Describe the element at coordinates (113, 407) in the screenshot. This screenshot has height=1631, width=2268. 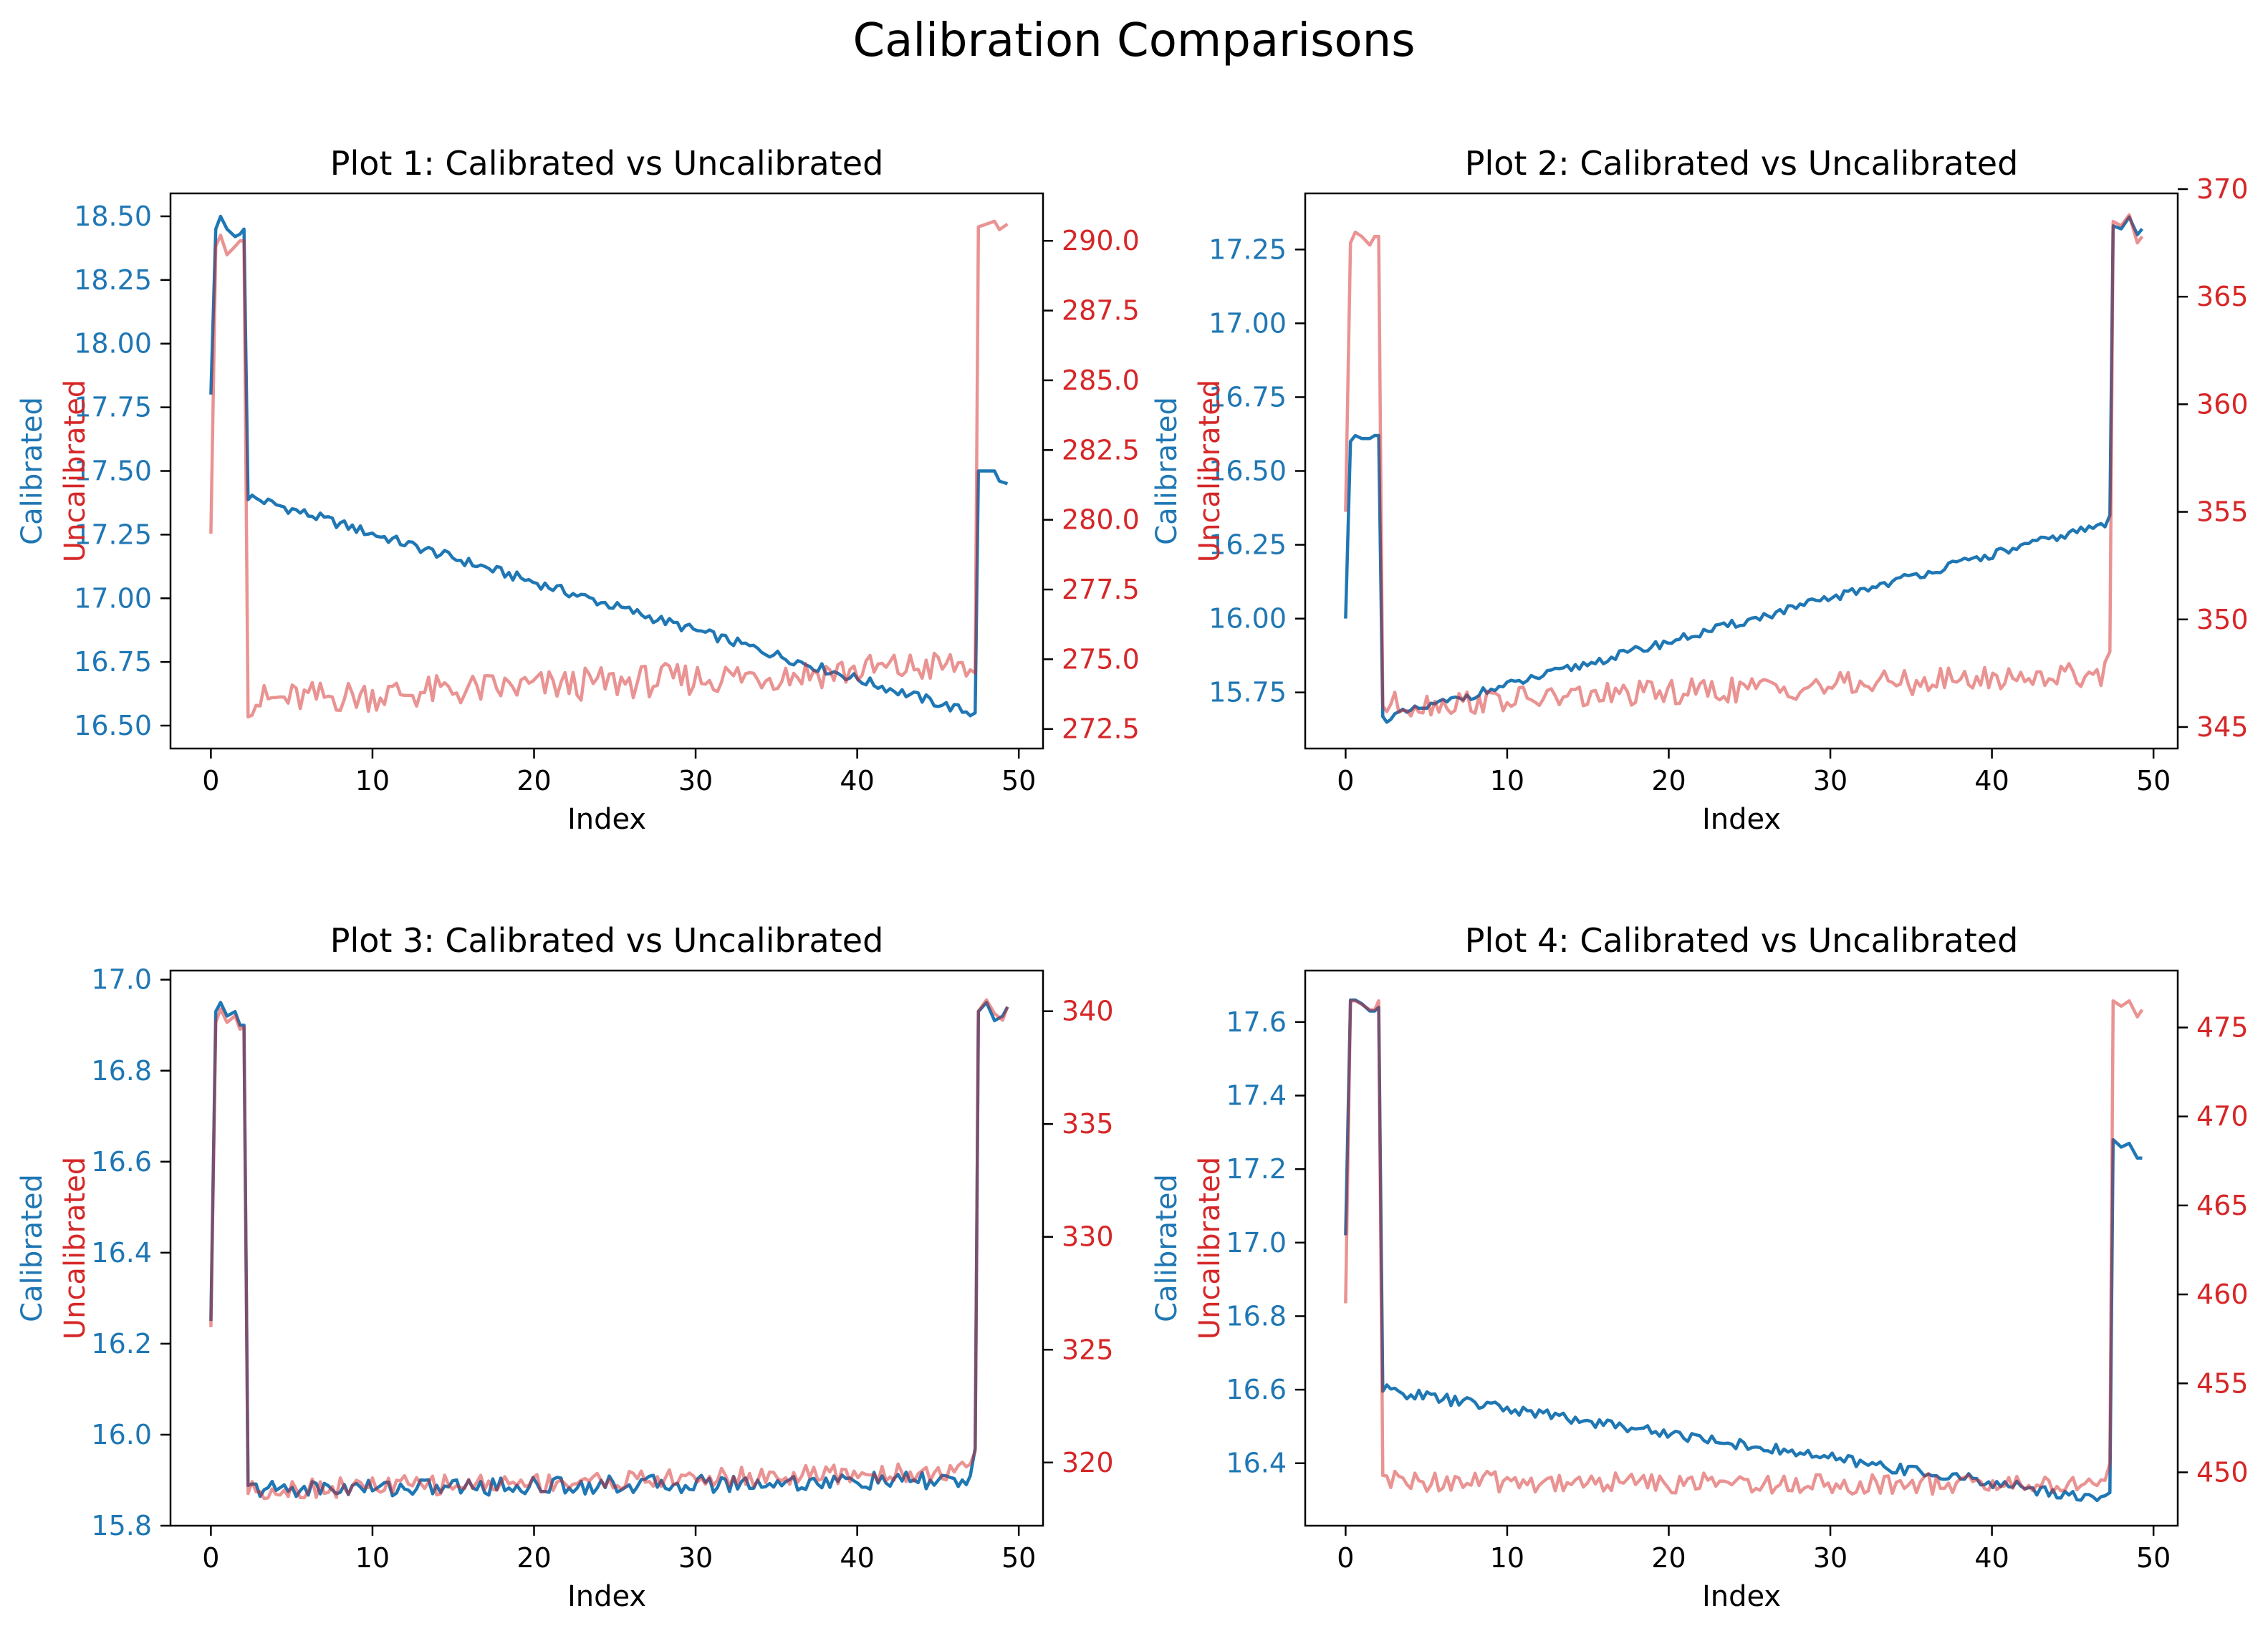
I see `y-tick-label: 17.75` at that location.